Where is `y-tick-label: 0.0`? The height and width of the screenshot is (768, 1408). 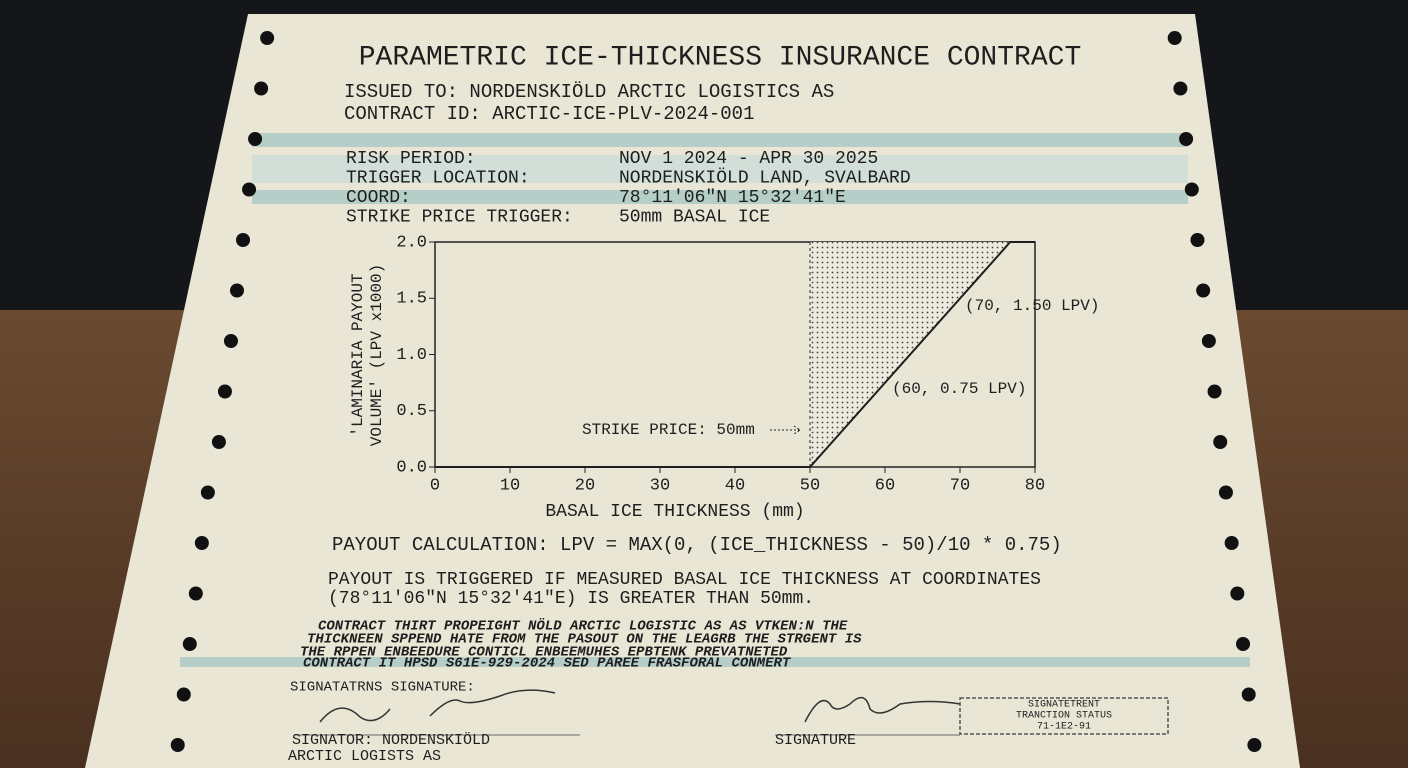 y-tick-label: 0.0 is located at coordinates (411, 467).